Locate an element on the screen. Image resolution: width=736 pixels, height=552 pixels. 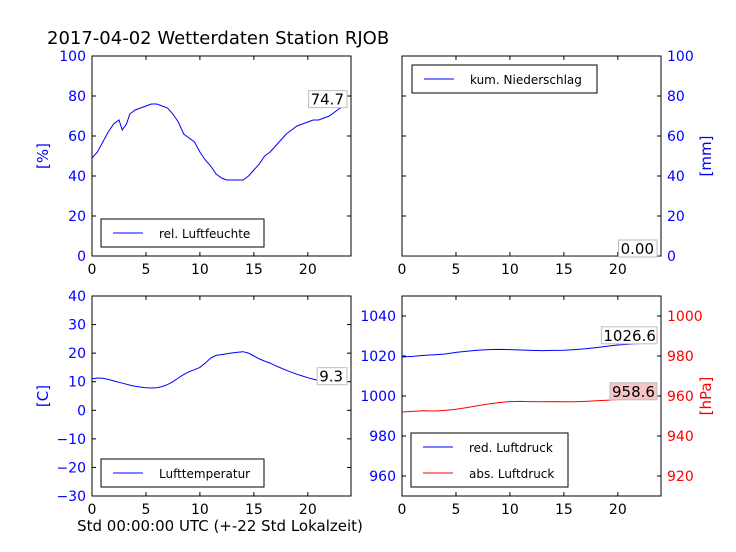
y-tick-label: 1020 is located at coordinates (378, 357).